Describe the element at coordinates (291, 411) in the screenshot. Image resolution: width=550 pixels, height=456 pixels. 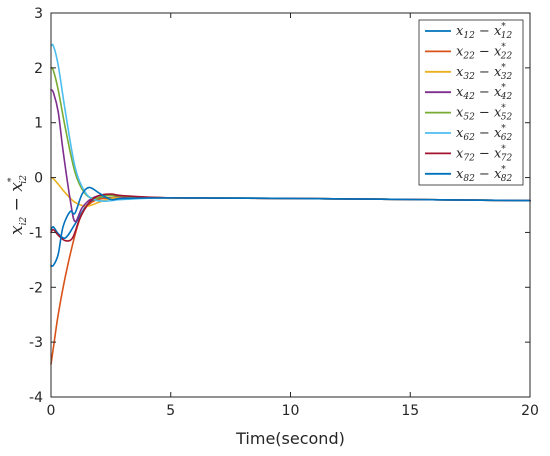
I see `x-tick-label: 10` at that location.